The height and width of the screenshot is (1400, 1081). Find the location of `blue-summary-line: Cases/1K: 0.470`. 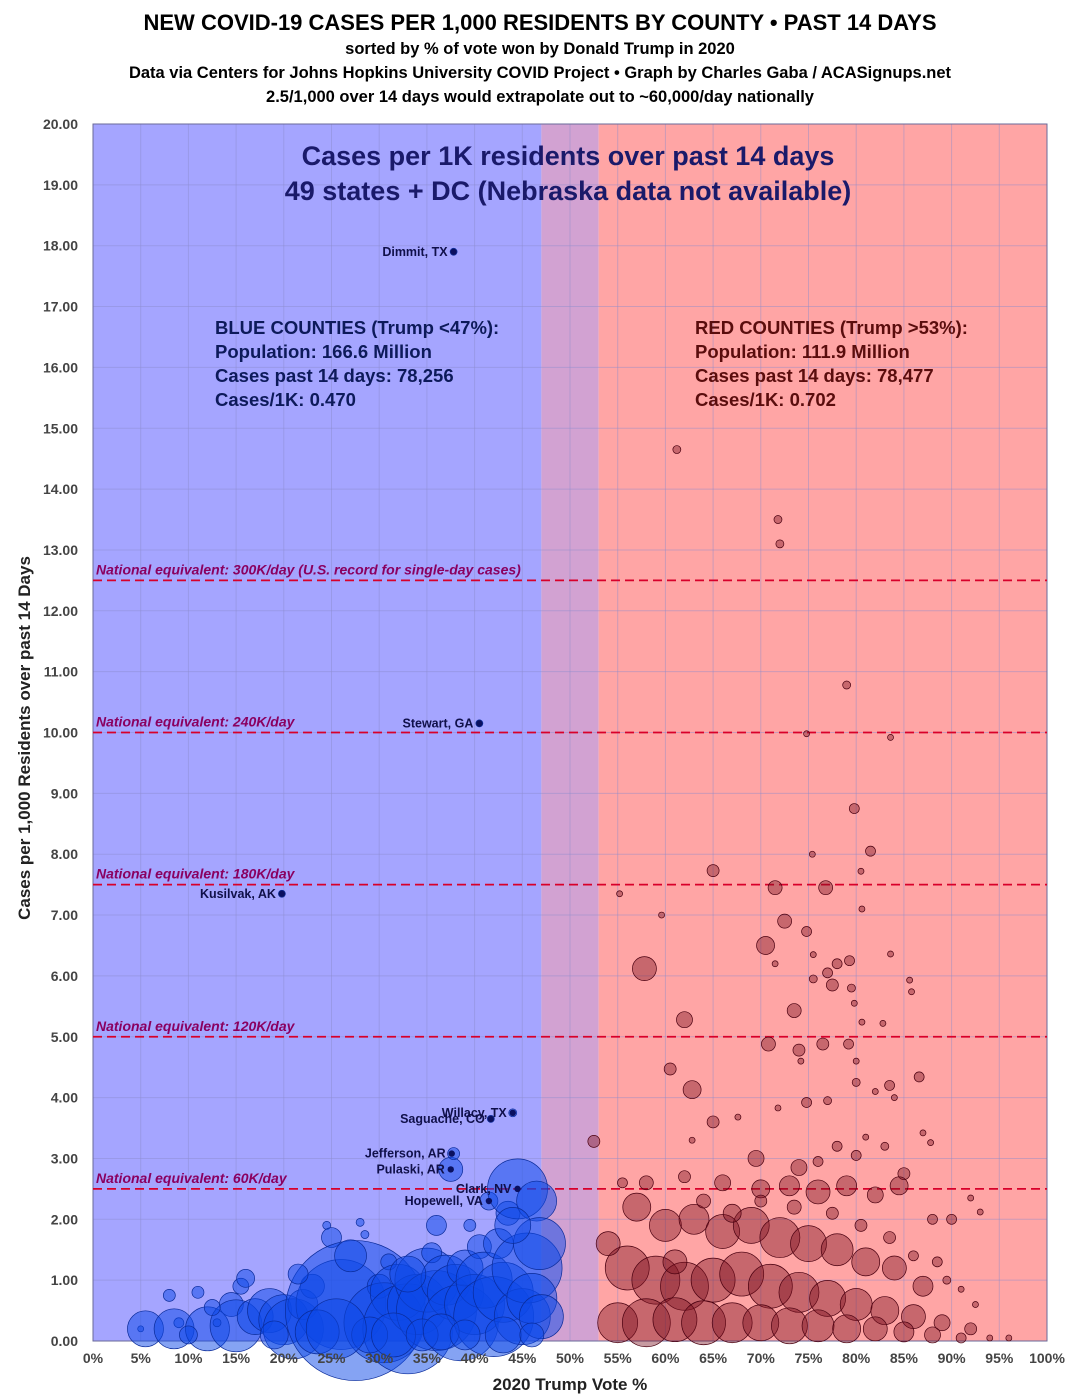

blue-summary-line: Cases/1K: 0.470 is located at coordinates (285, 399).